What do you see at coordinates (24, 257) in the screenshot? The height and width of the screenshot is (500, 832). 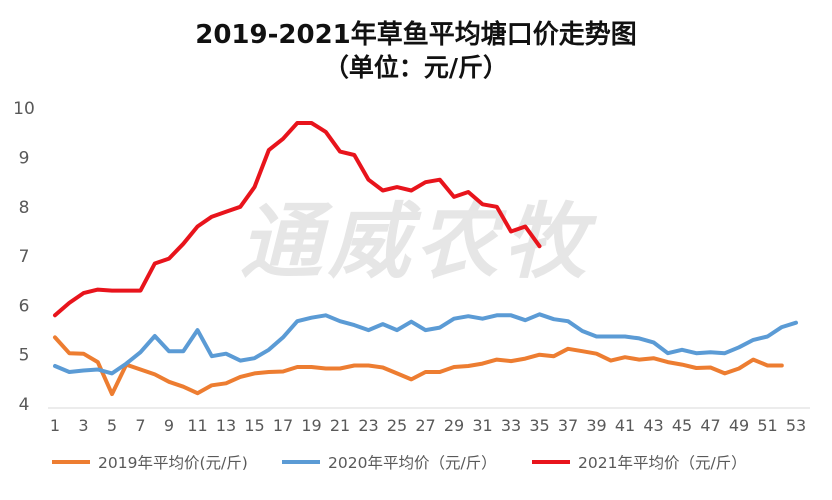 I see `y-tick-label: 7` at bounding box center [24, 257].